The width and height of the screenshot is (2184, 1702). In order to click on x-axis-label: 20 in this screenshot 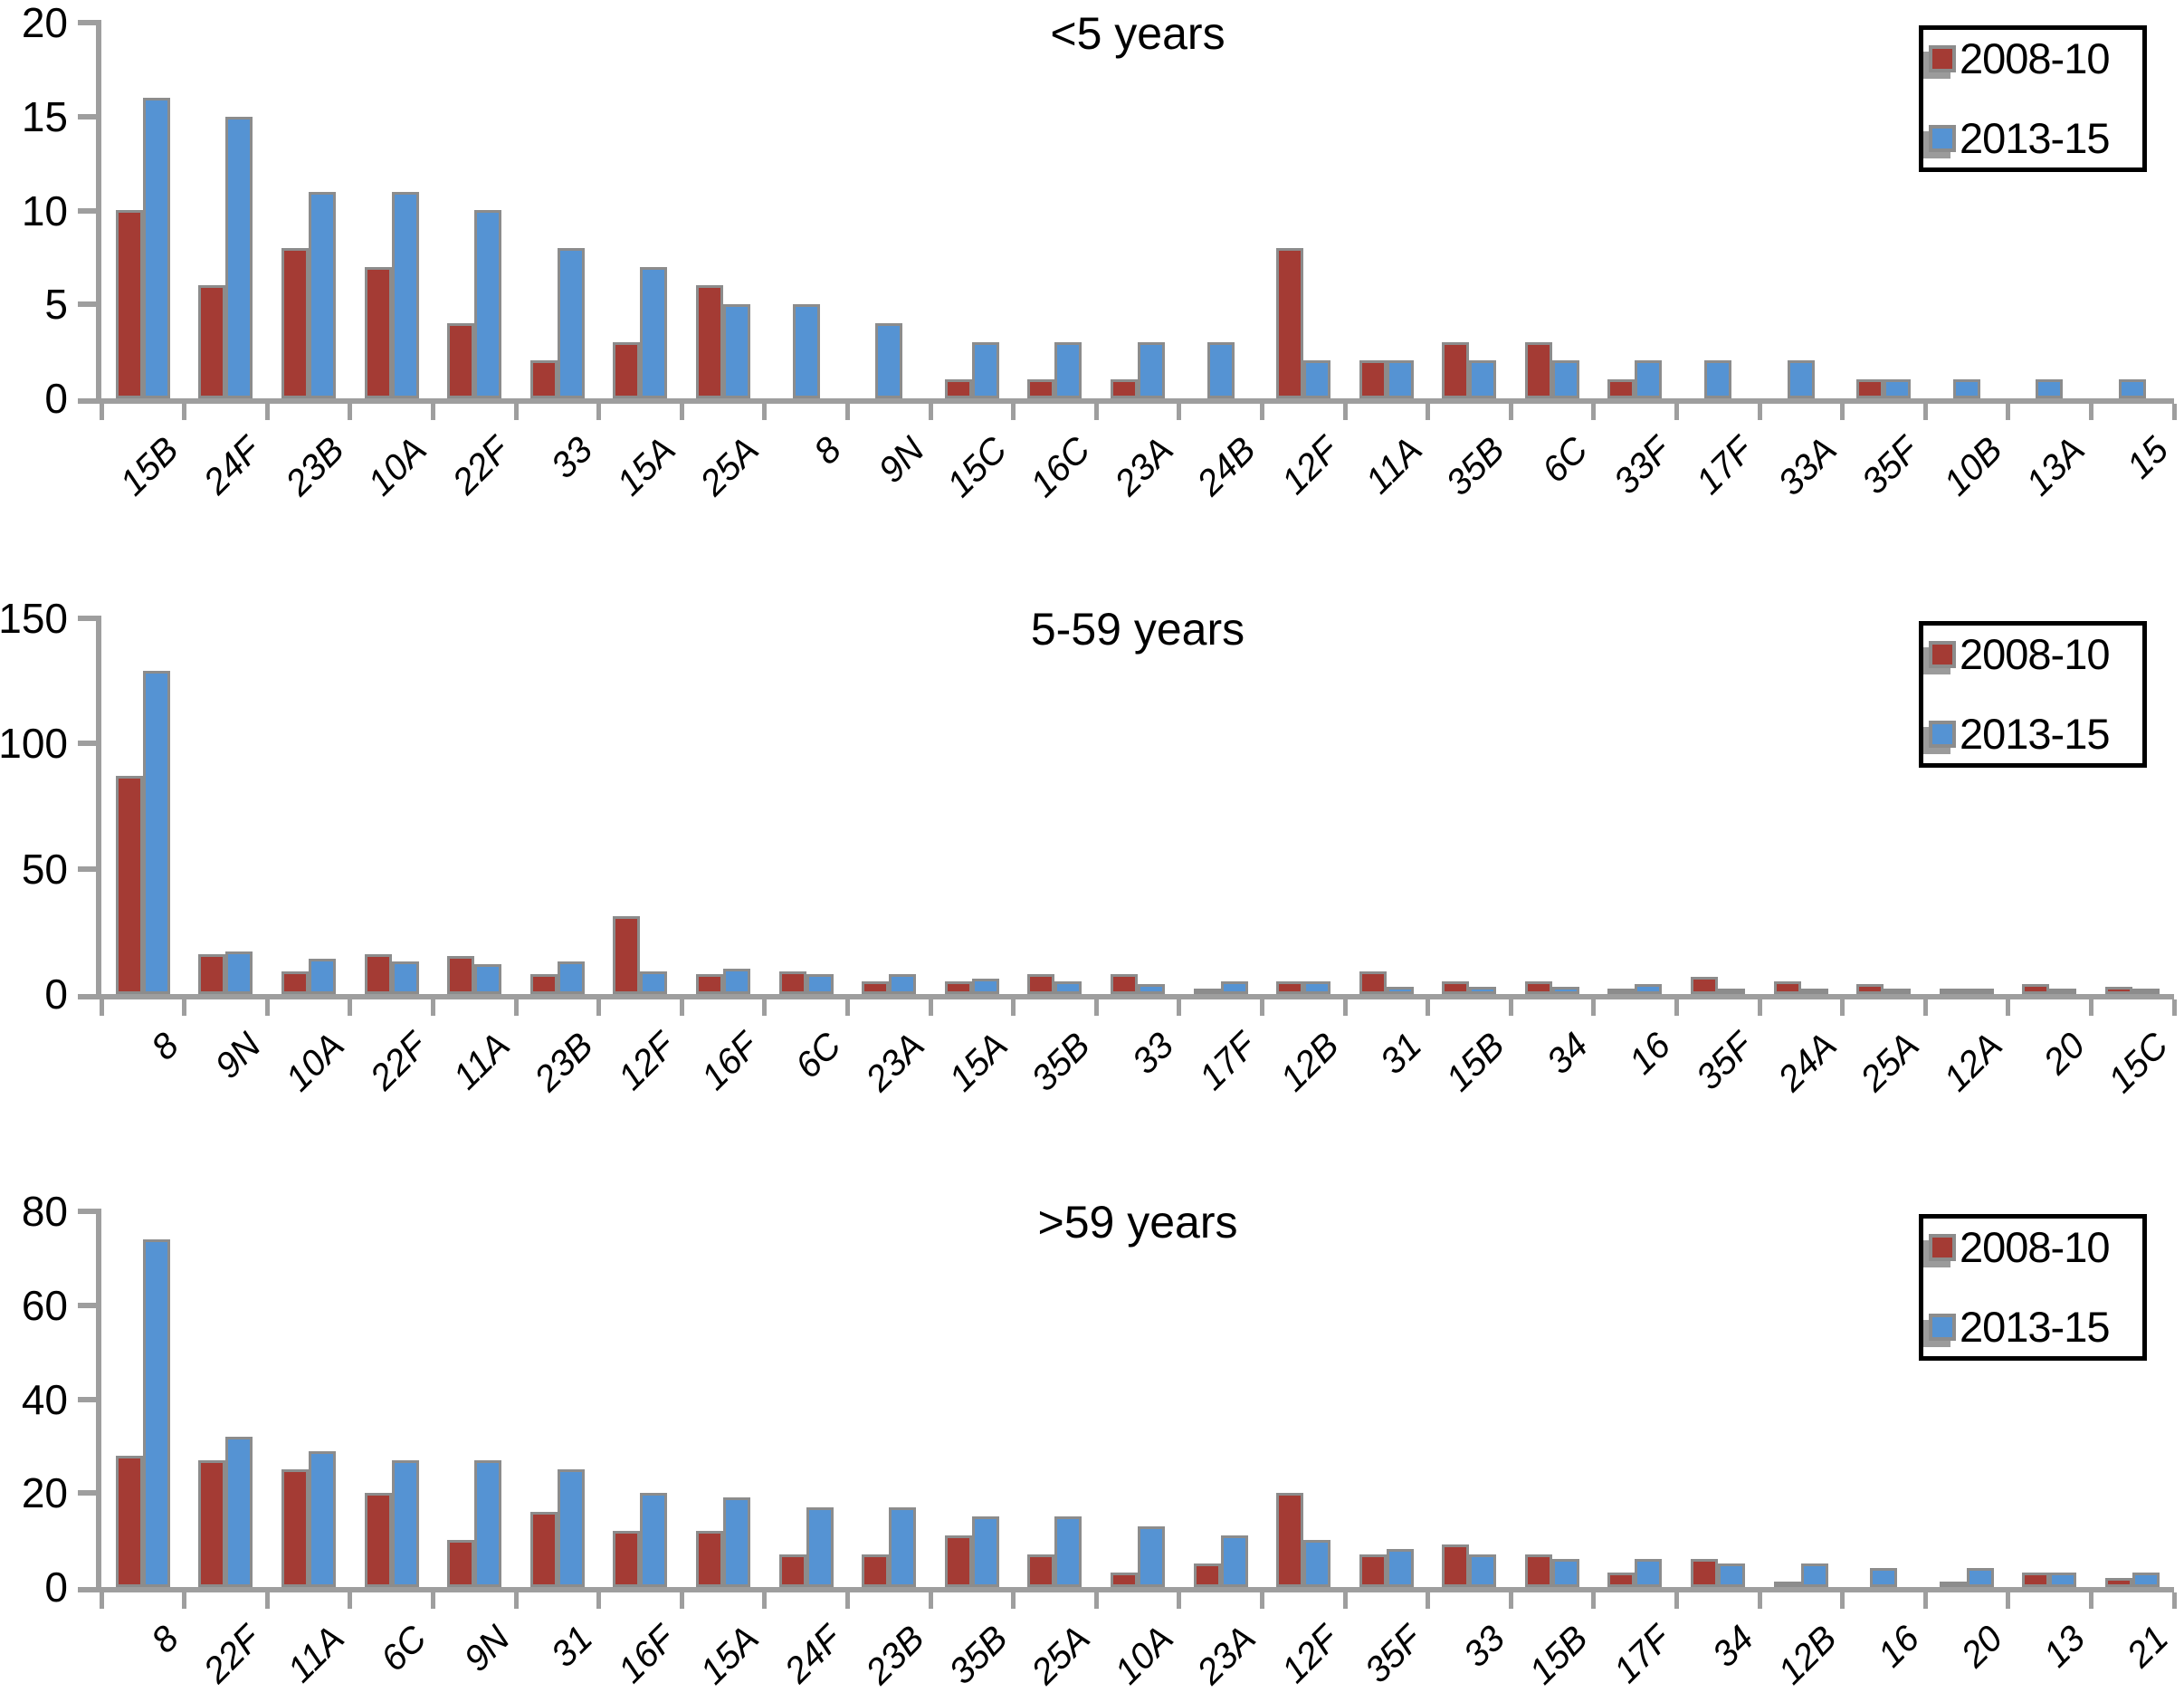, I will do `click(2064, 1054)`.